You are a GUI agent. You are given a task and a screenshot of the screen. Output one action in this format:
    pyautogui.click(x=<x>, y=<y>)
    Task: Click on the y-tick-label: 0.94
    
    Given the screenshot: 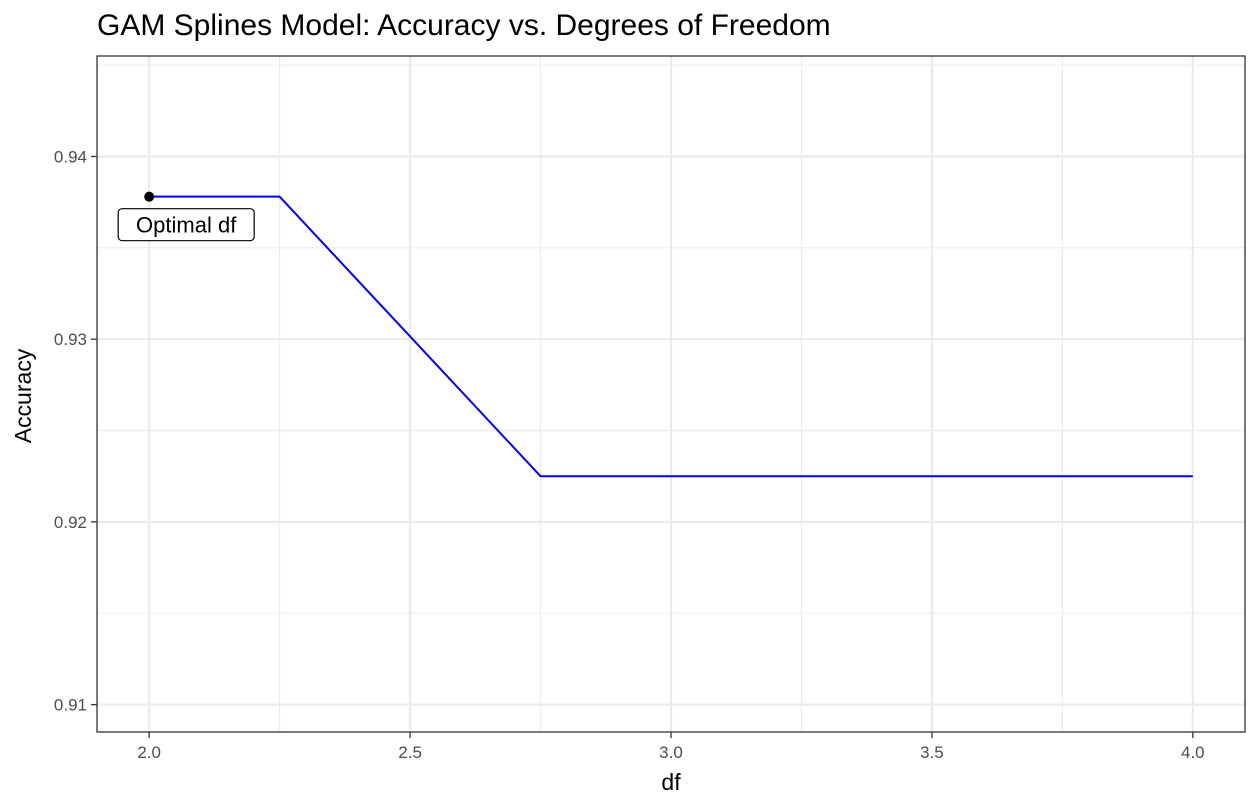 What is the action you would take?
    pyautogui.click(x=70, y=156)
    